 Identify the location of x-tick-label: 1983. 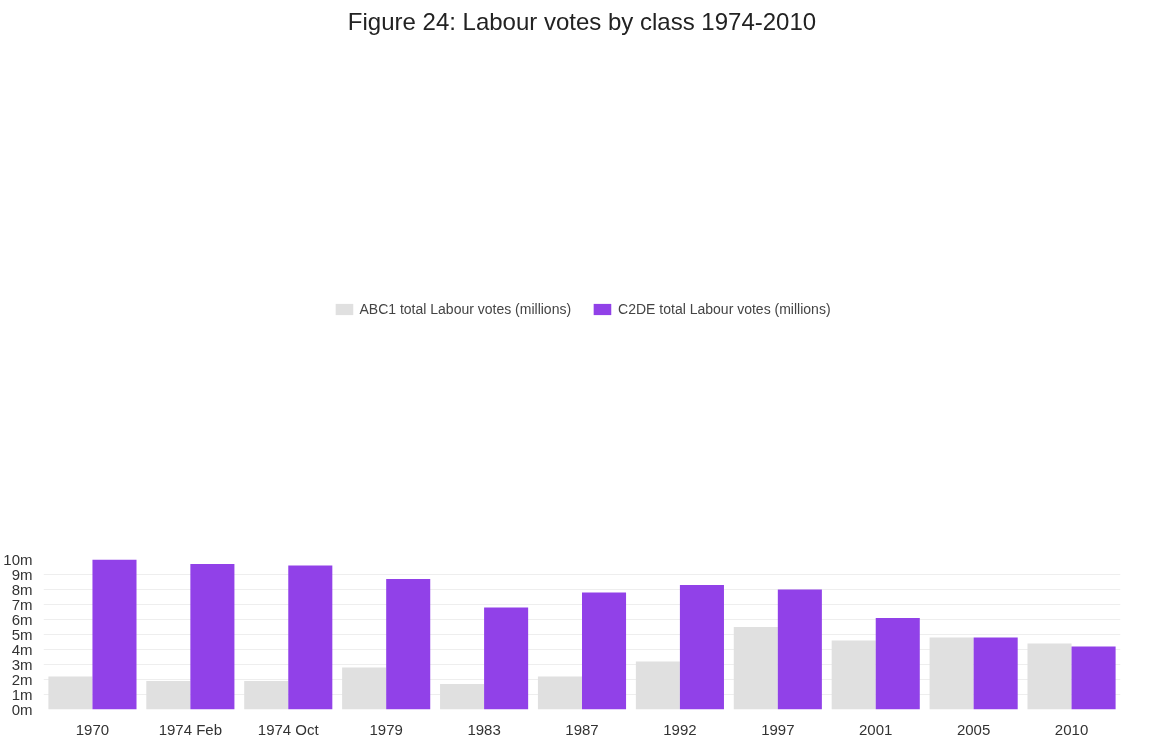
(484, 729).